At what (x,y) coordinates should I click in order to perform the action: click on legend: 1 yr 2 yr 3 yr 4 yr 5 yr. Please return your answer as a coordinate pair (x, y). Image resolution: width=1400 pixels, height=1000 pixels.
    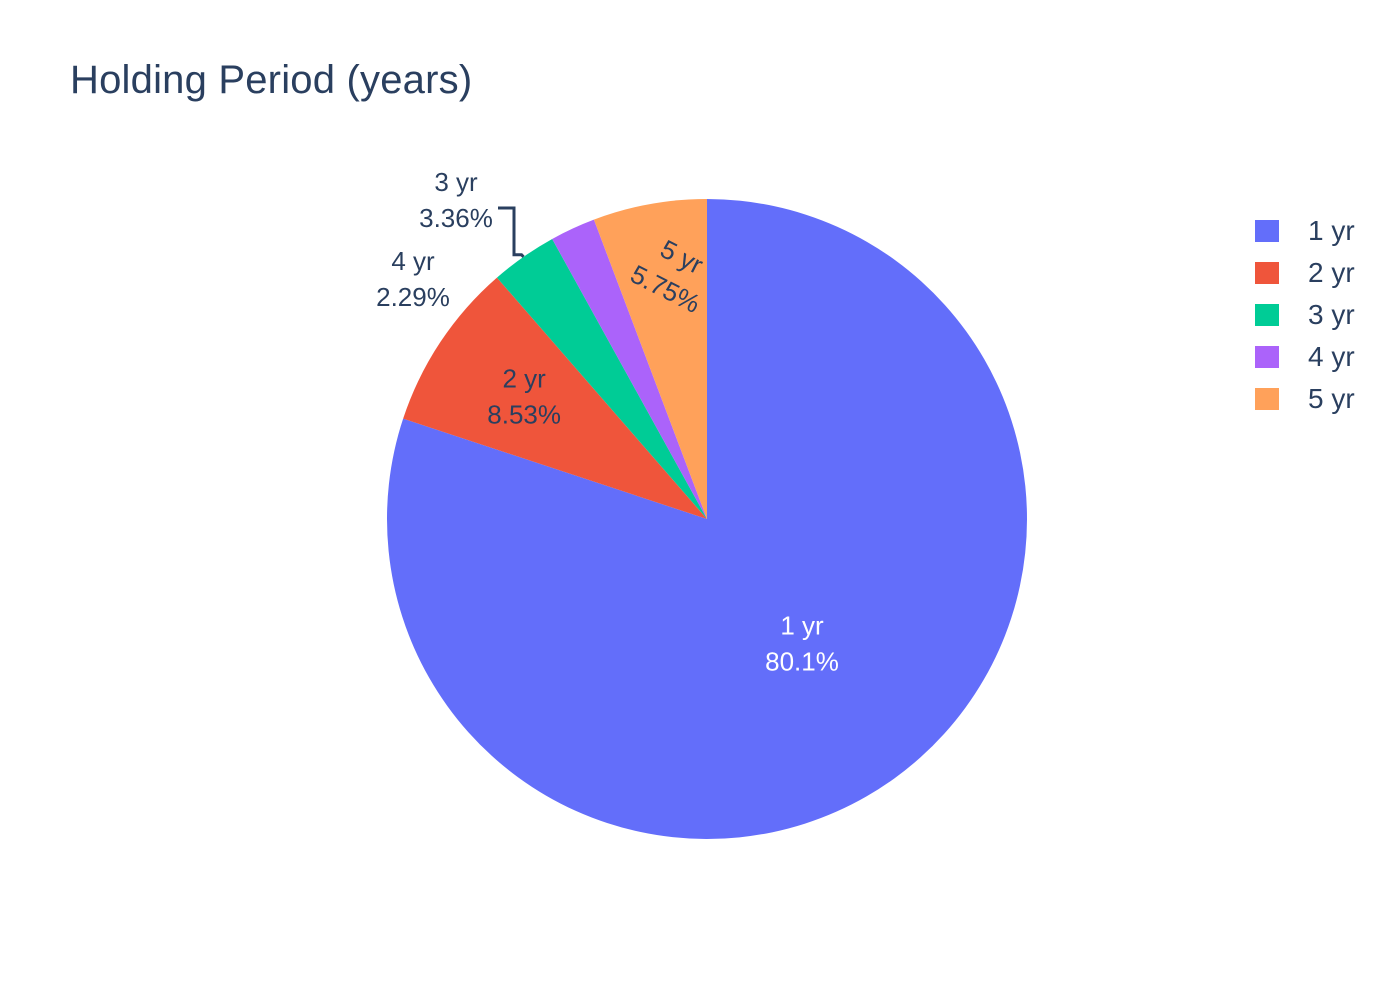
    Looking at the image, I should click on (1325, 315).